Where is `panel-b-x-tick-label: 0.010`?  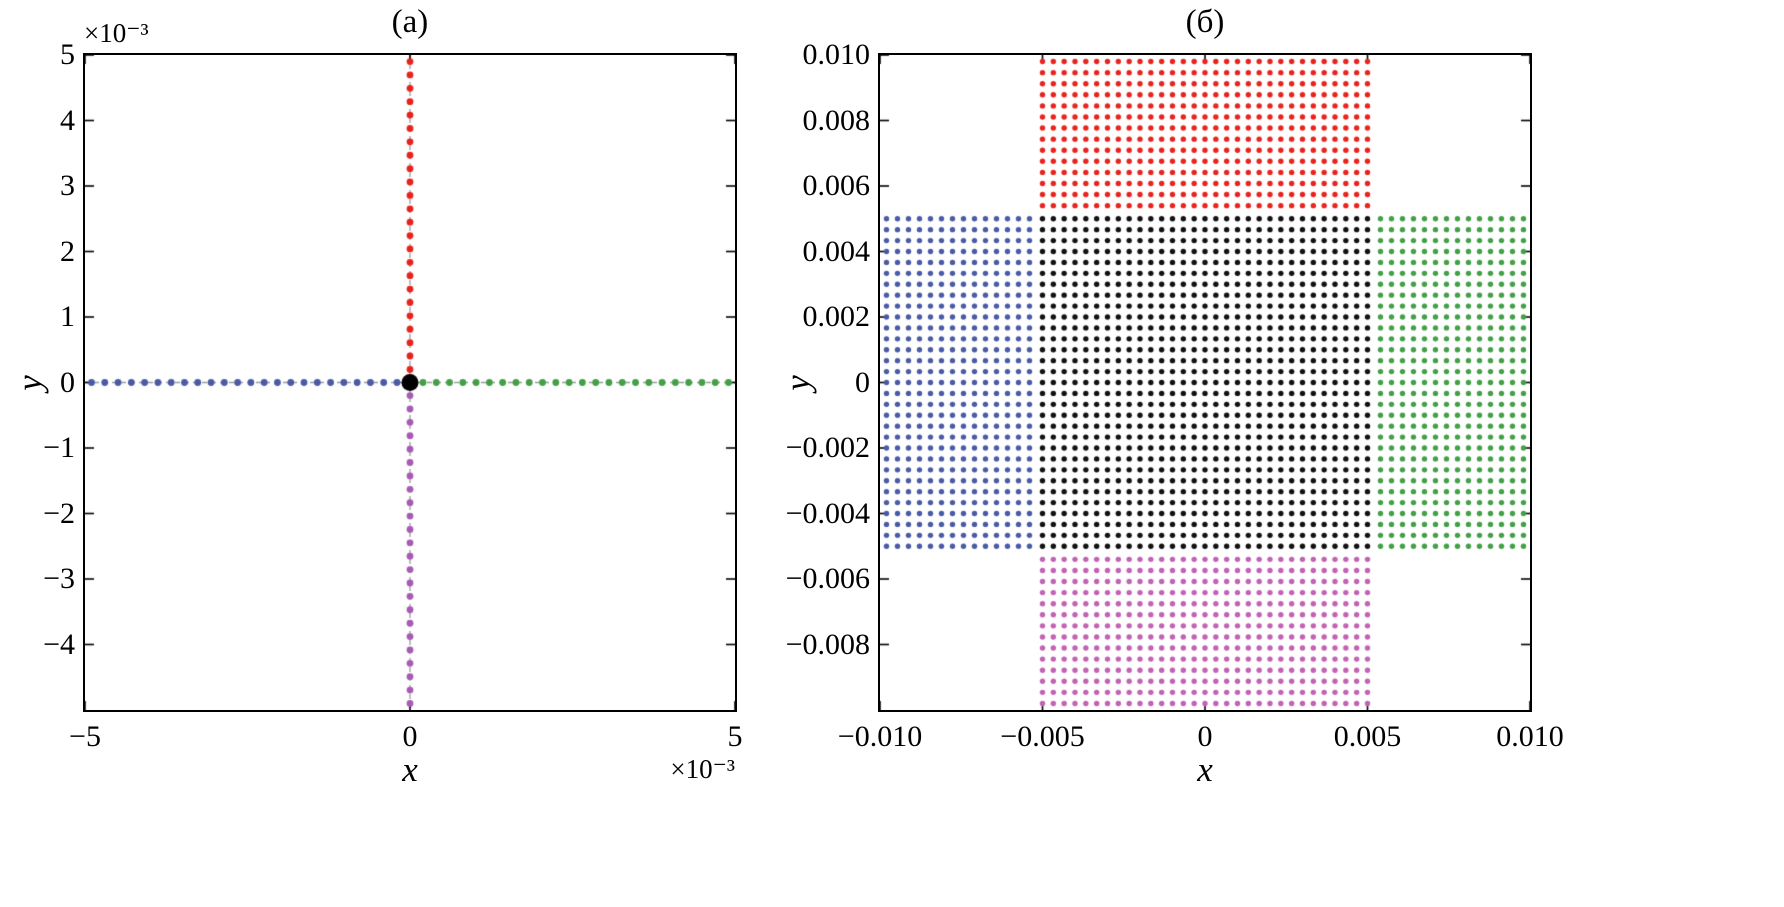
panel-b-x-tick-label: 0.010 is located at coordinates (1530, 736).